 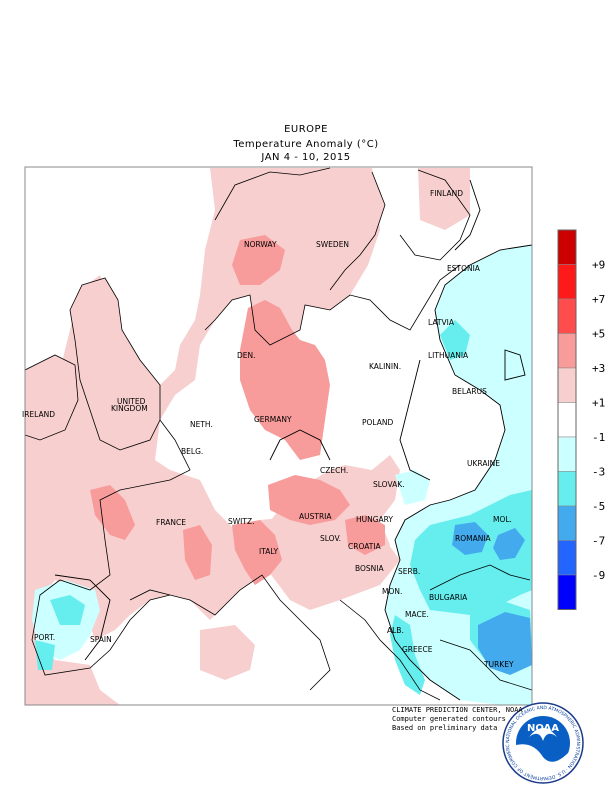 What do you see at coordinates (334, 470) in the screenshot?
I see `country-label: CZECH.` at bounding box center [334, 470].